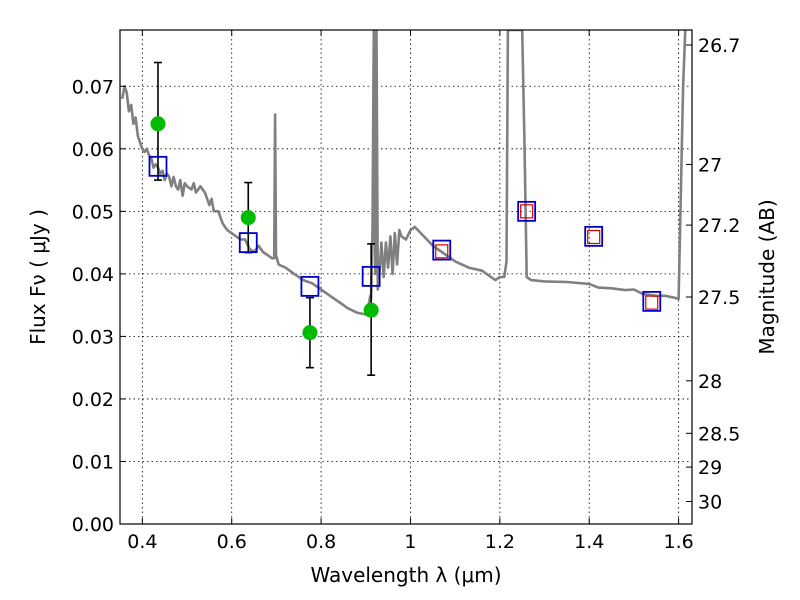 This screenshot has height=600, width=800. I want to click on y-tick-label-6: 0.06, so click(93, 150).